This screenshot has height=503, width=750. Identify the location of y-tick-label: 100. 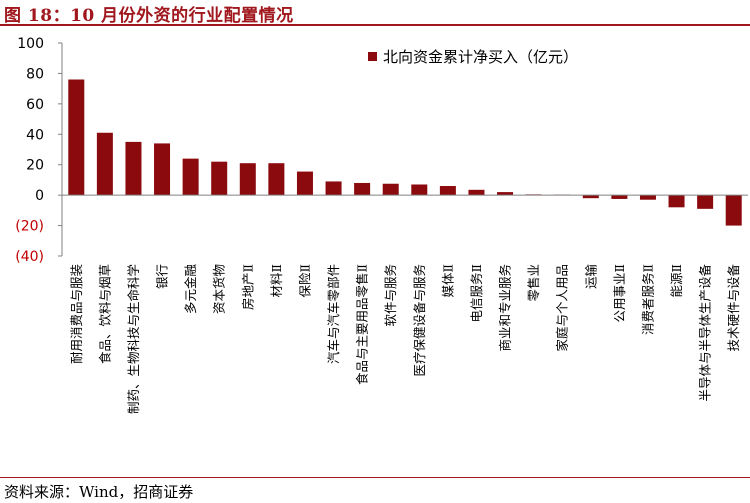
(30, 44).